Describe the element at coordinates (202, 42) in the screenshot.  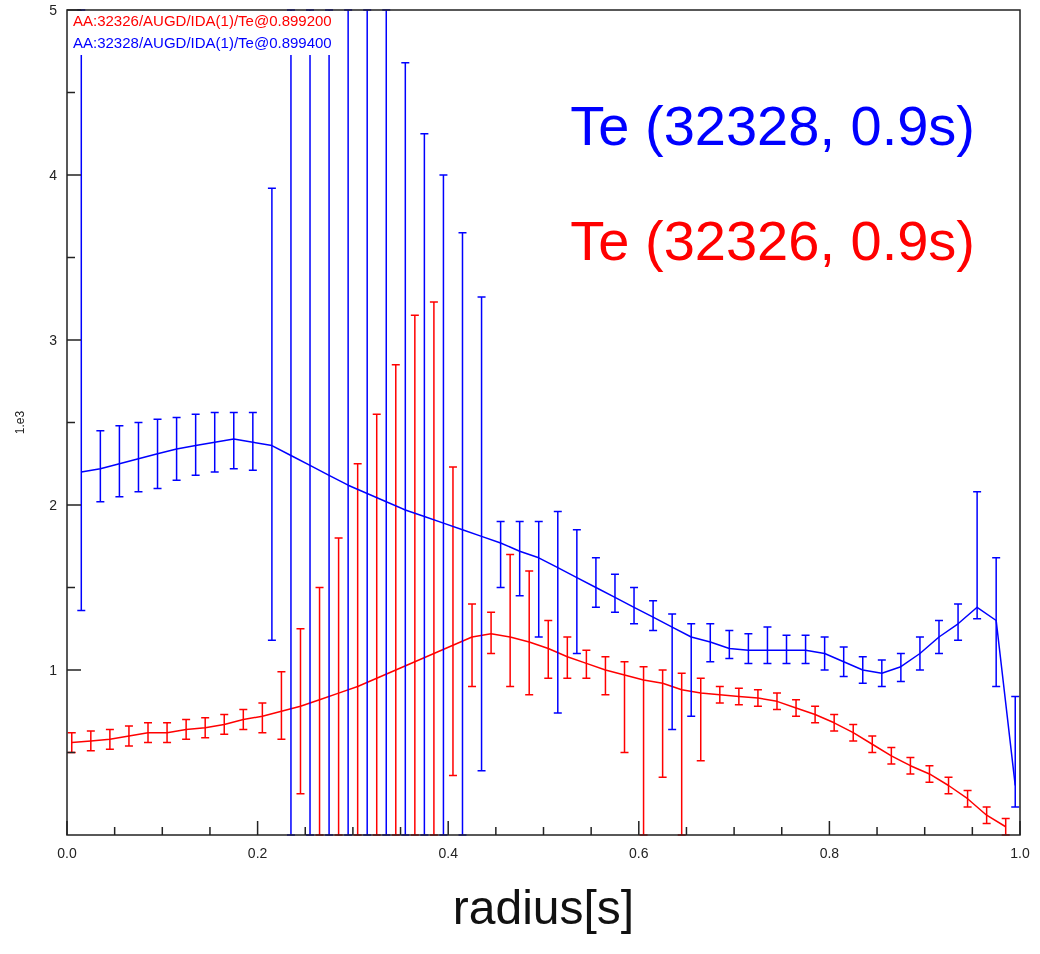
I see `text: AA:32328/AUGD/IDA(1)/Te@0.899400` at that location.